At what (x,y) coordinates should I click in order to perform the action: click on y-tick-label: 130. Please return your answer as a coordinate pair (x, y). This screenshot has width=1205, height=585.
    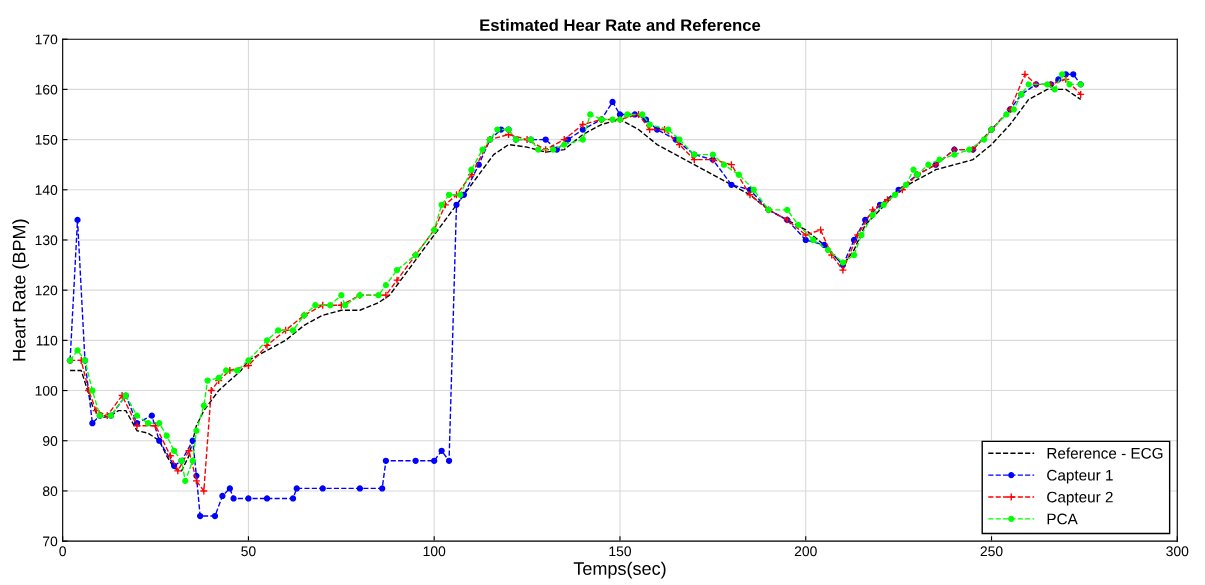
    Looking at the image, I should click on (46, 240).